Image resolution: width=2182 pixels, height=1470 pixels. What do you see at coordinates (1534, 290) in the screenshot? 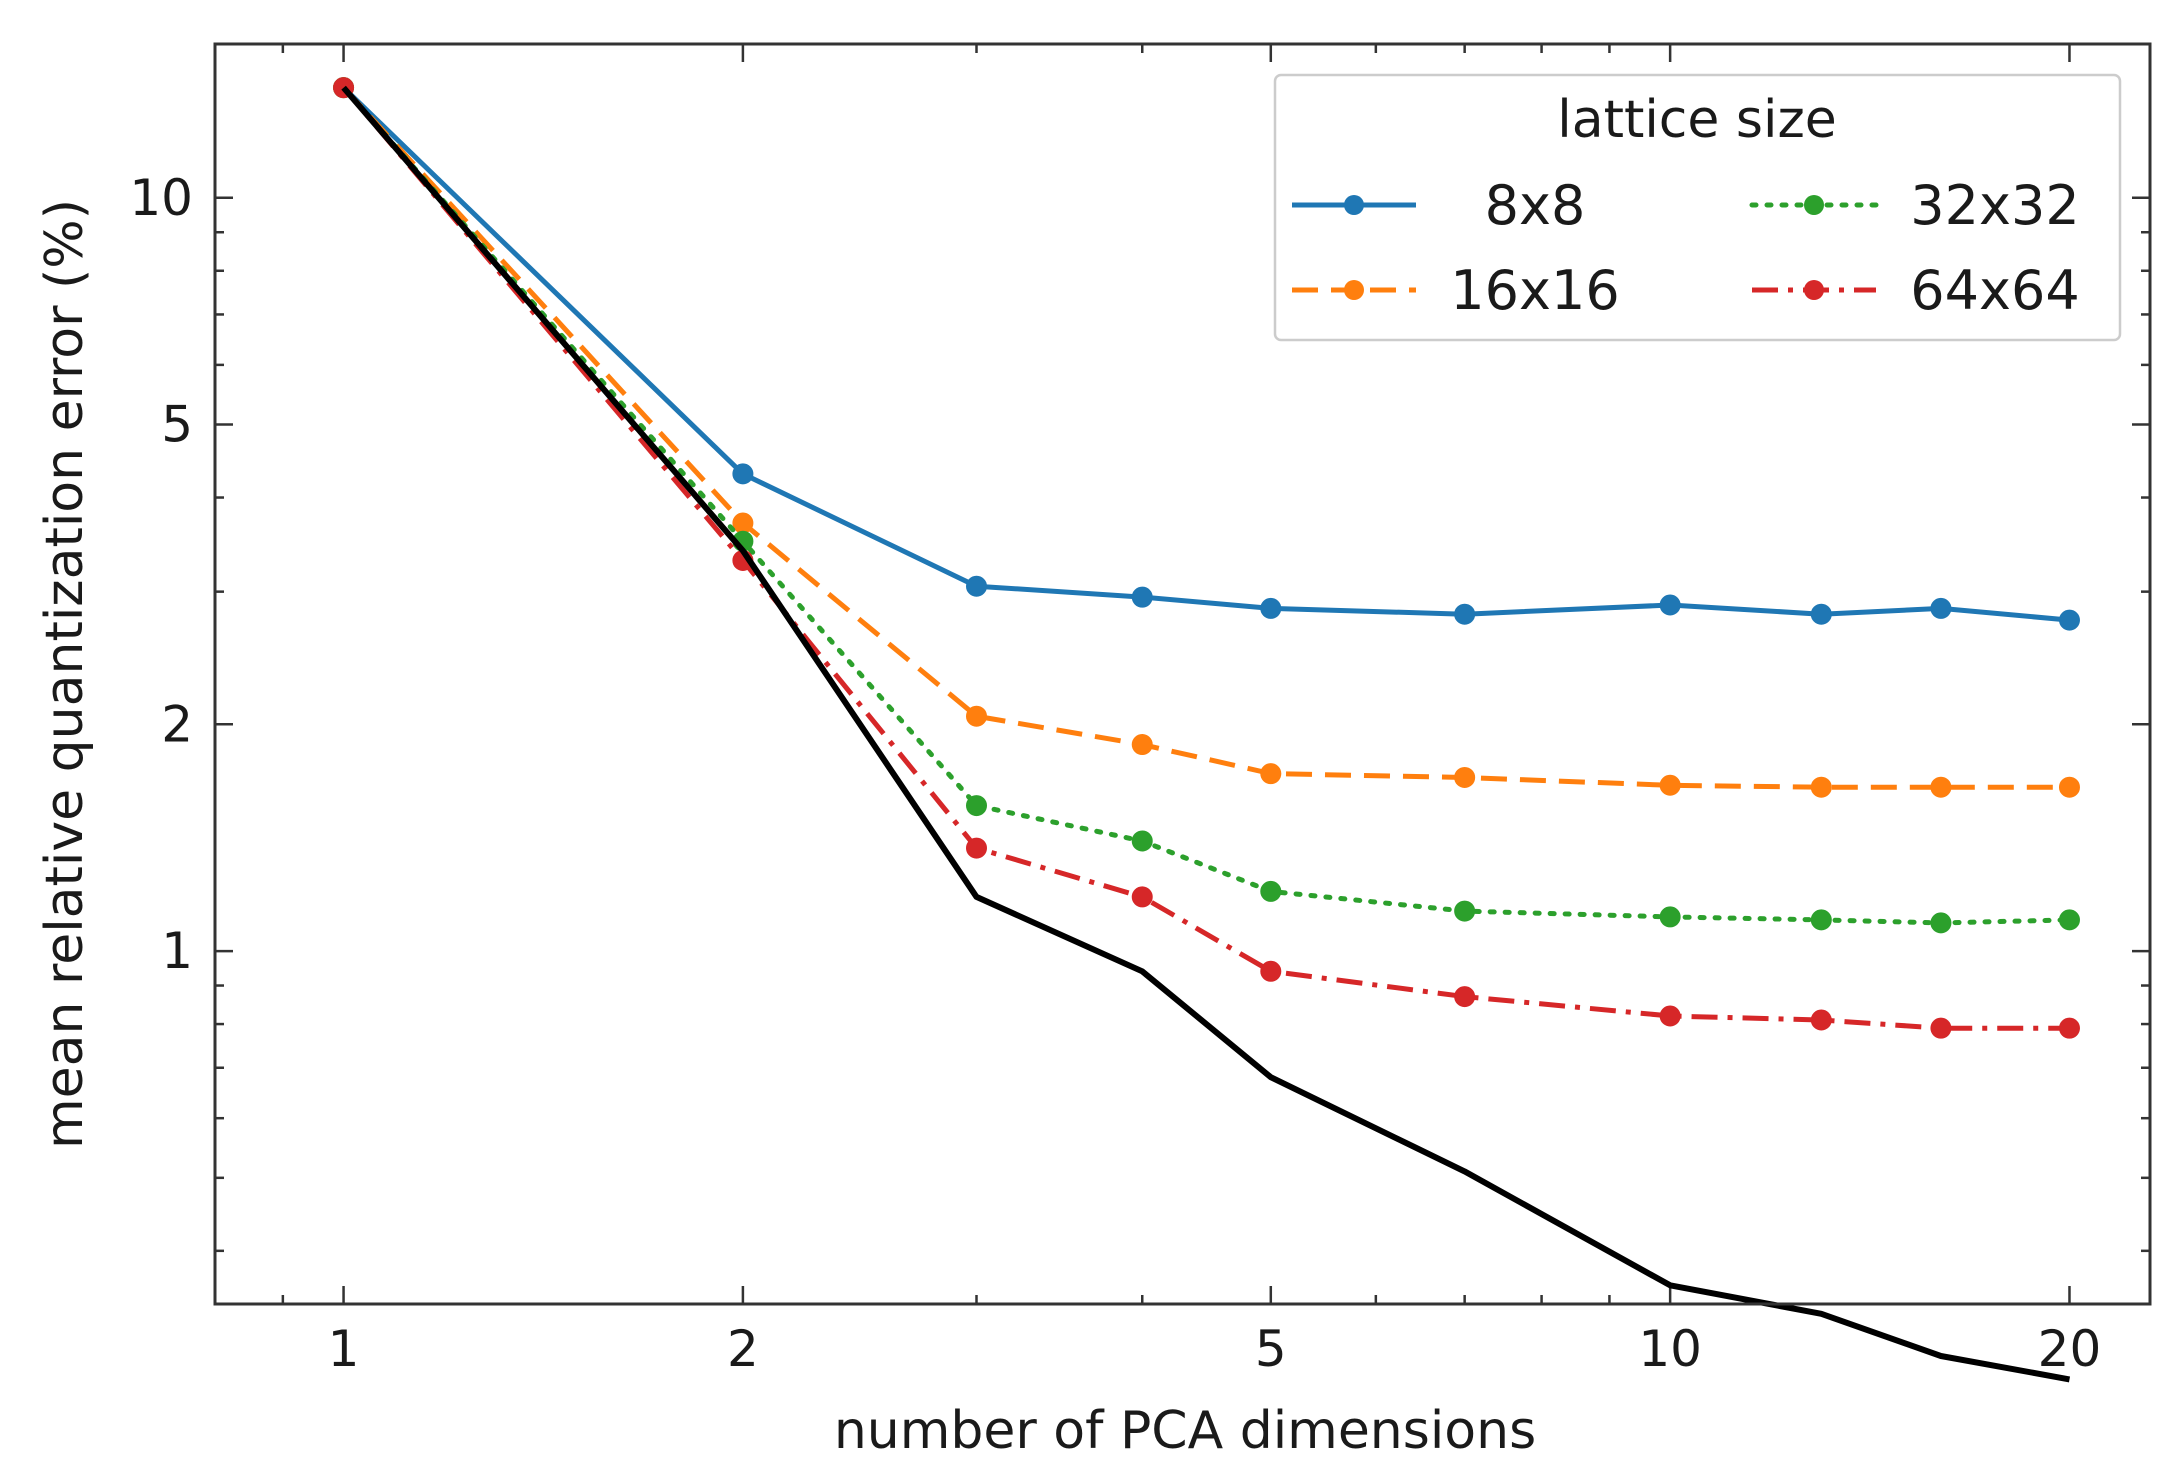
I see `legend-label: 16x16` at bounding box center [1534, 290].